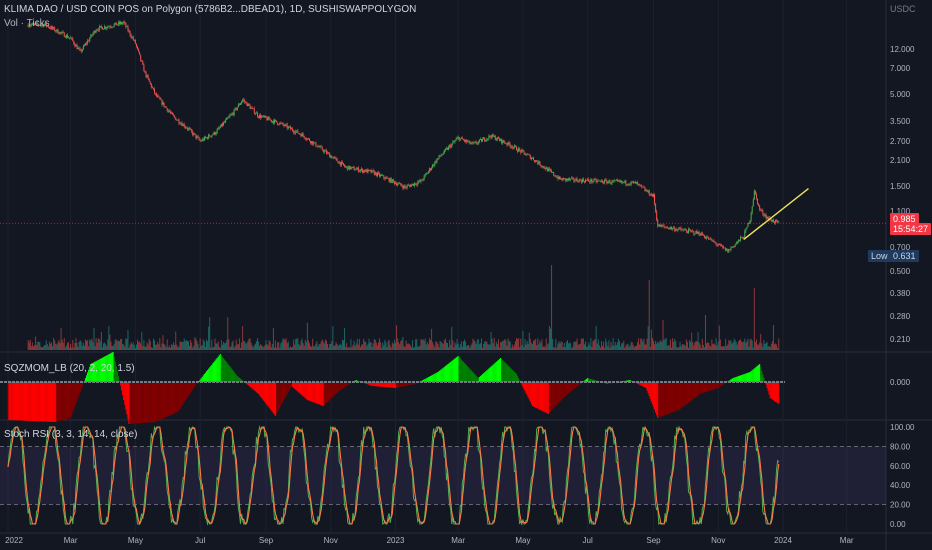 This screenshot has width=932, height=550. What do you see at coordinates (71, 434) in the screenshot?
I see `stoch-rsi-indicator-label: Stoch RSI (3, 3, 14, 14, close)` at bounding box center [71, 434].